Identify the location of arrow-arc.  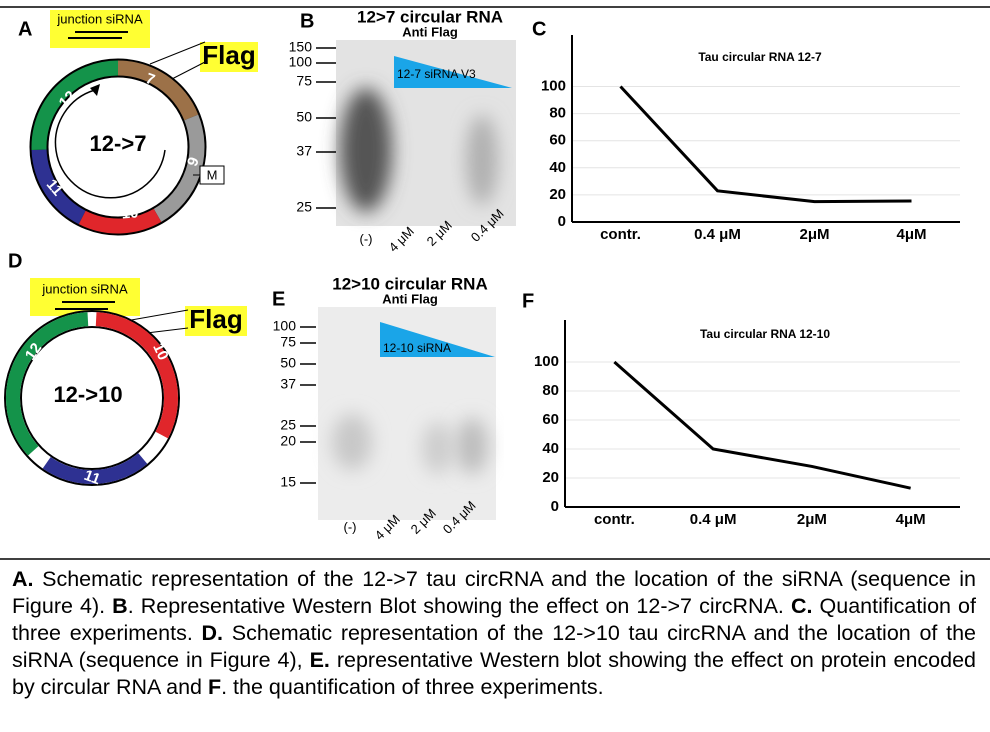
(110, 144).